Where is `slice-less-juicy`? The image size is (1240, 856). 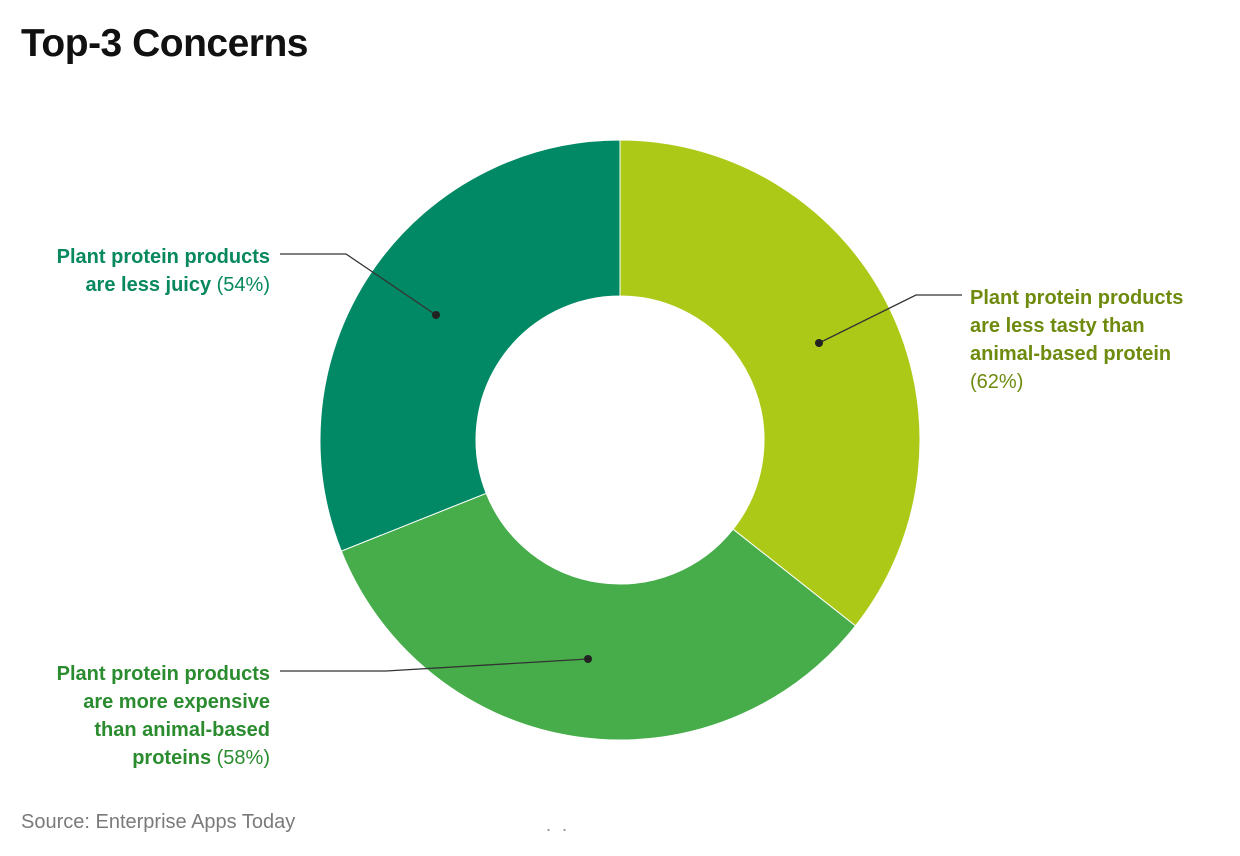
slice-less-juicy is located at coordinates (470, 345).